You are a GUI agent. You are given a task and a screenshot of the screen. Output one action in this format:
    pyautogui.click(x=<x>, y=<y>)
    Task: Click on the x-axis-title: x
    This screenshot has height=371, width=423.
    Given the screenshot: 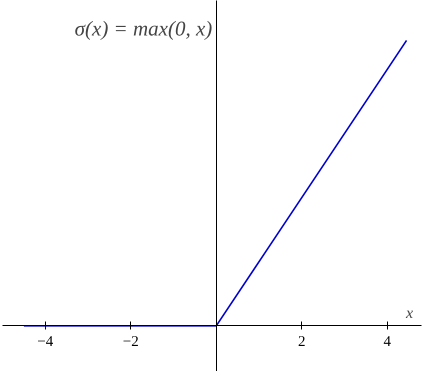 What is the action you would take?
    pyautogui.click(x=409, y=313)
    